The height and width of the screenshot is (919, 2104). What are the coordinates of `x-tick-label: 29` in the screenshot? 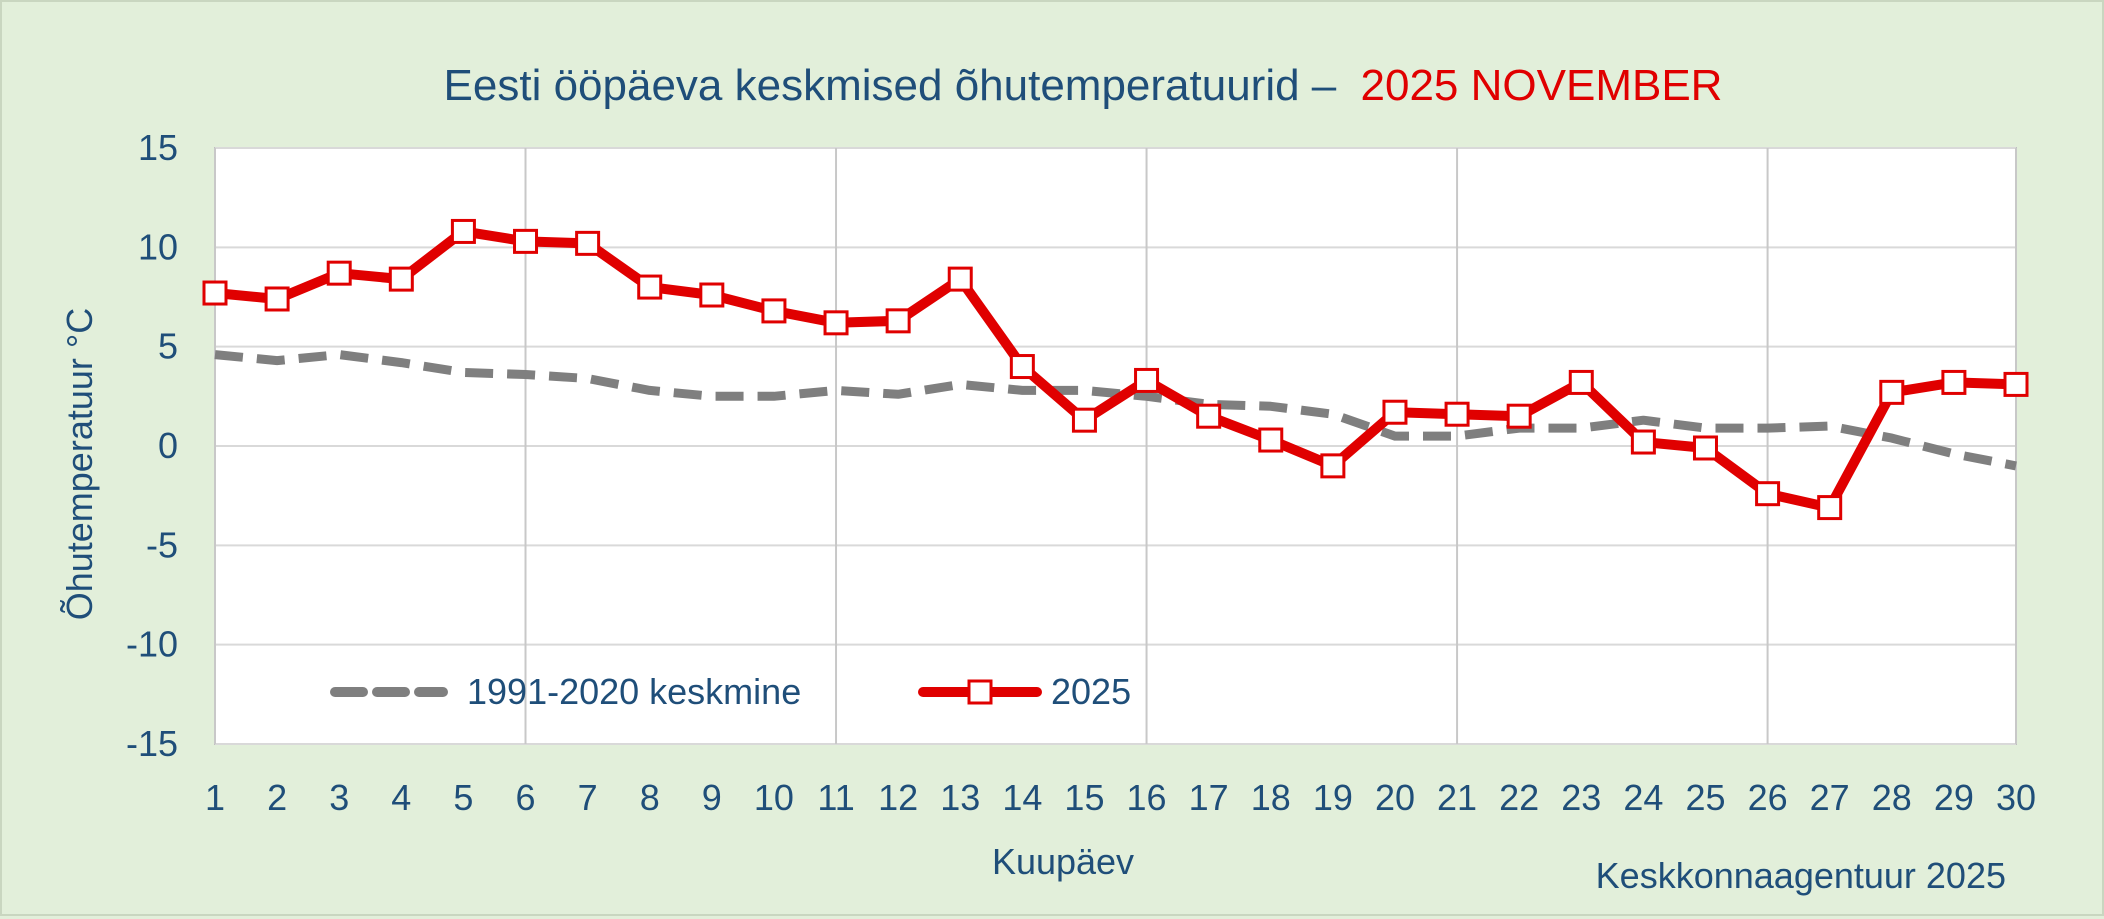 It's located at (1954, 797).